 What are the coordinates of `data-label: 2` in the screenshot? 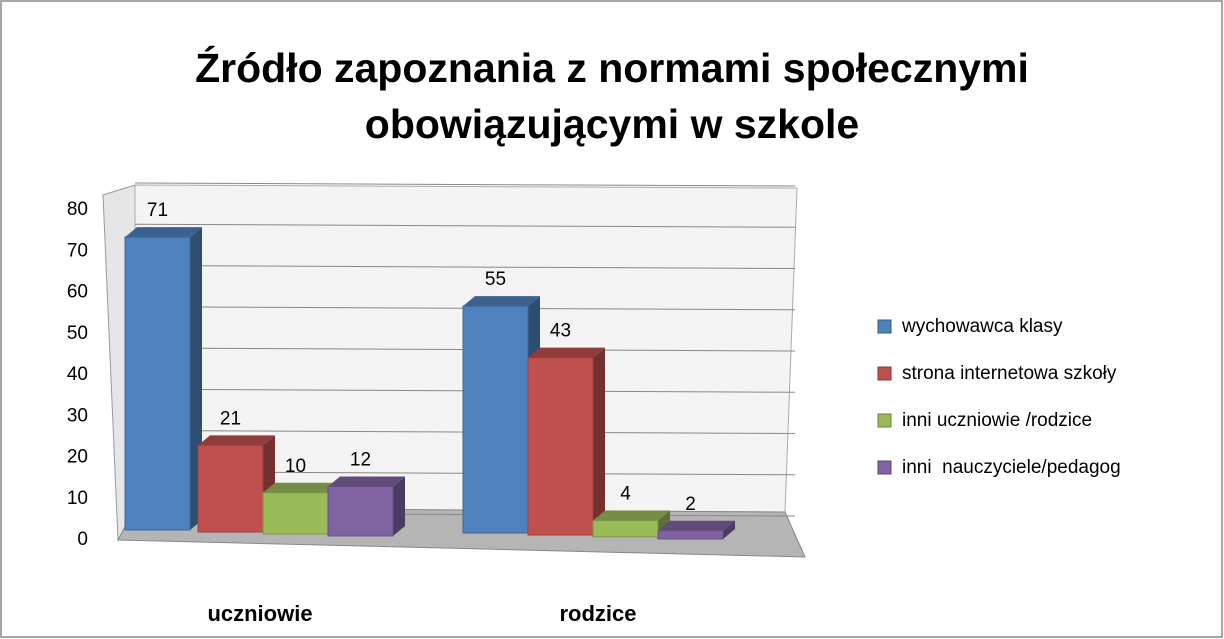 It's located at (690, 504).